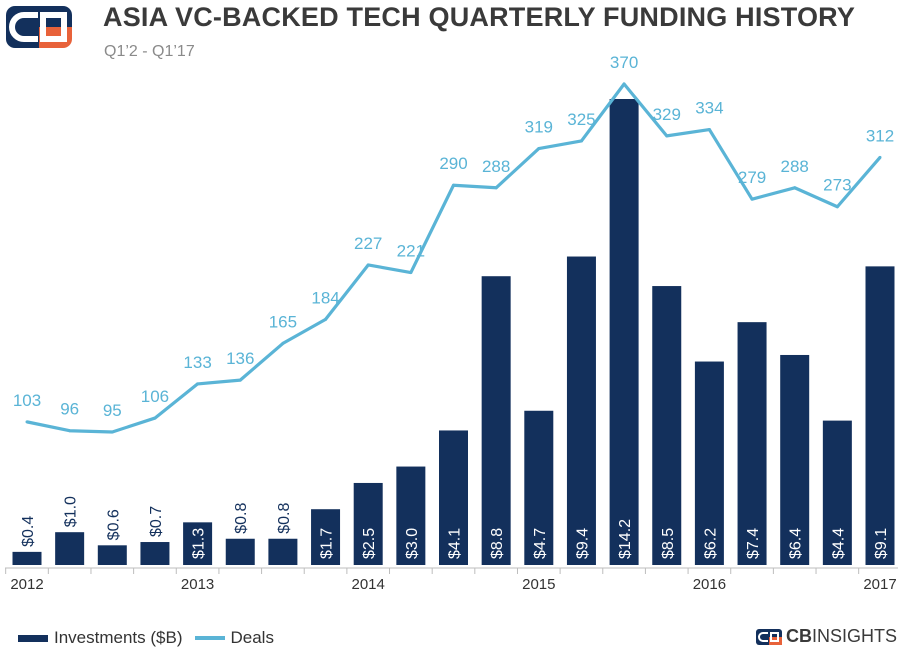 The width and height of the screenshot is (903, 652). I want to click on legend-item-investments: Investments ($B), so click(100, 638).